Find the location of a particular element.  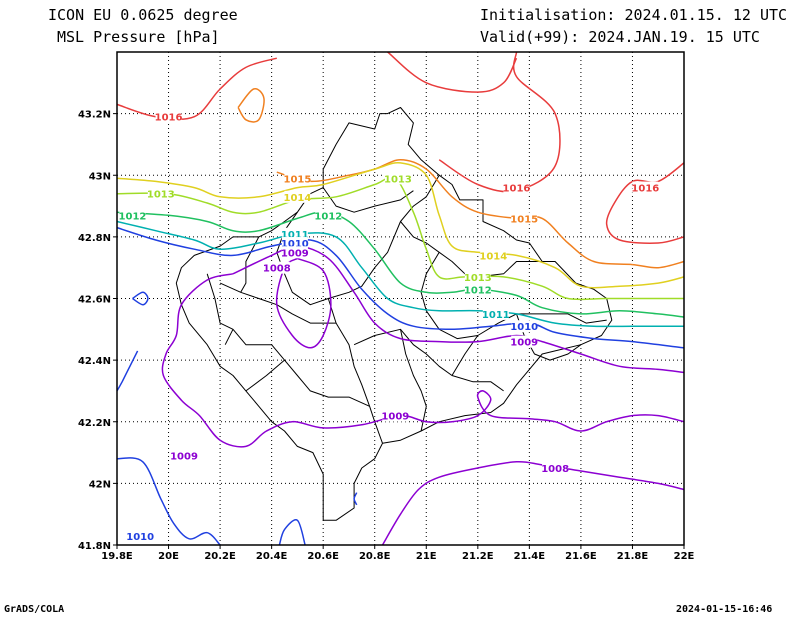

x-tick-label: 20.4E is located at coordinates (272, 556).